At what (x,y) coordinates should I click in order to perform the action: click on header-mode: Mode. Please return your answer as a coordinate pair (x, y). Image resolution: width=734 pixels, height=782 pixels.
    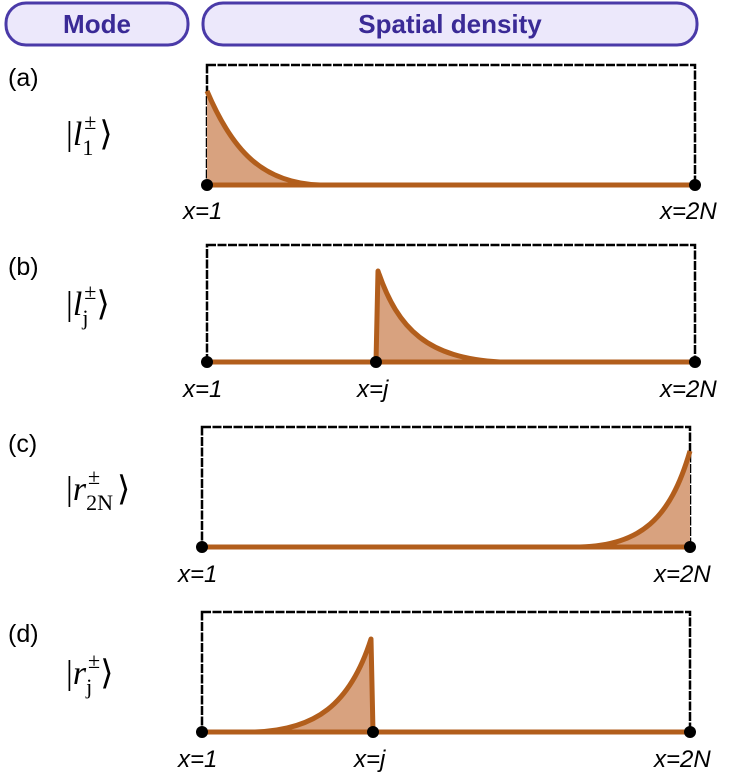
    Looking at the image, I should click on (97, 24).